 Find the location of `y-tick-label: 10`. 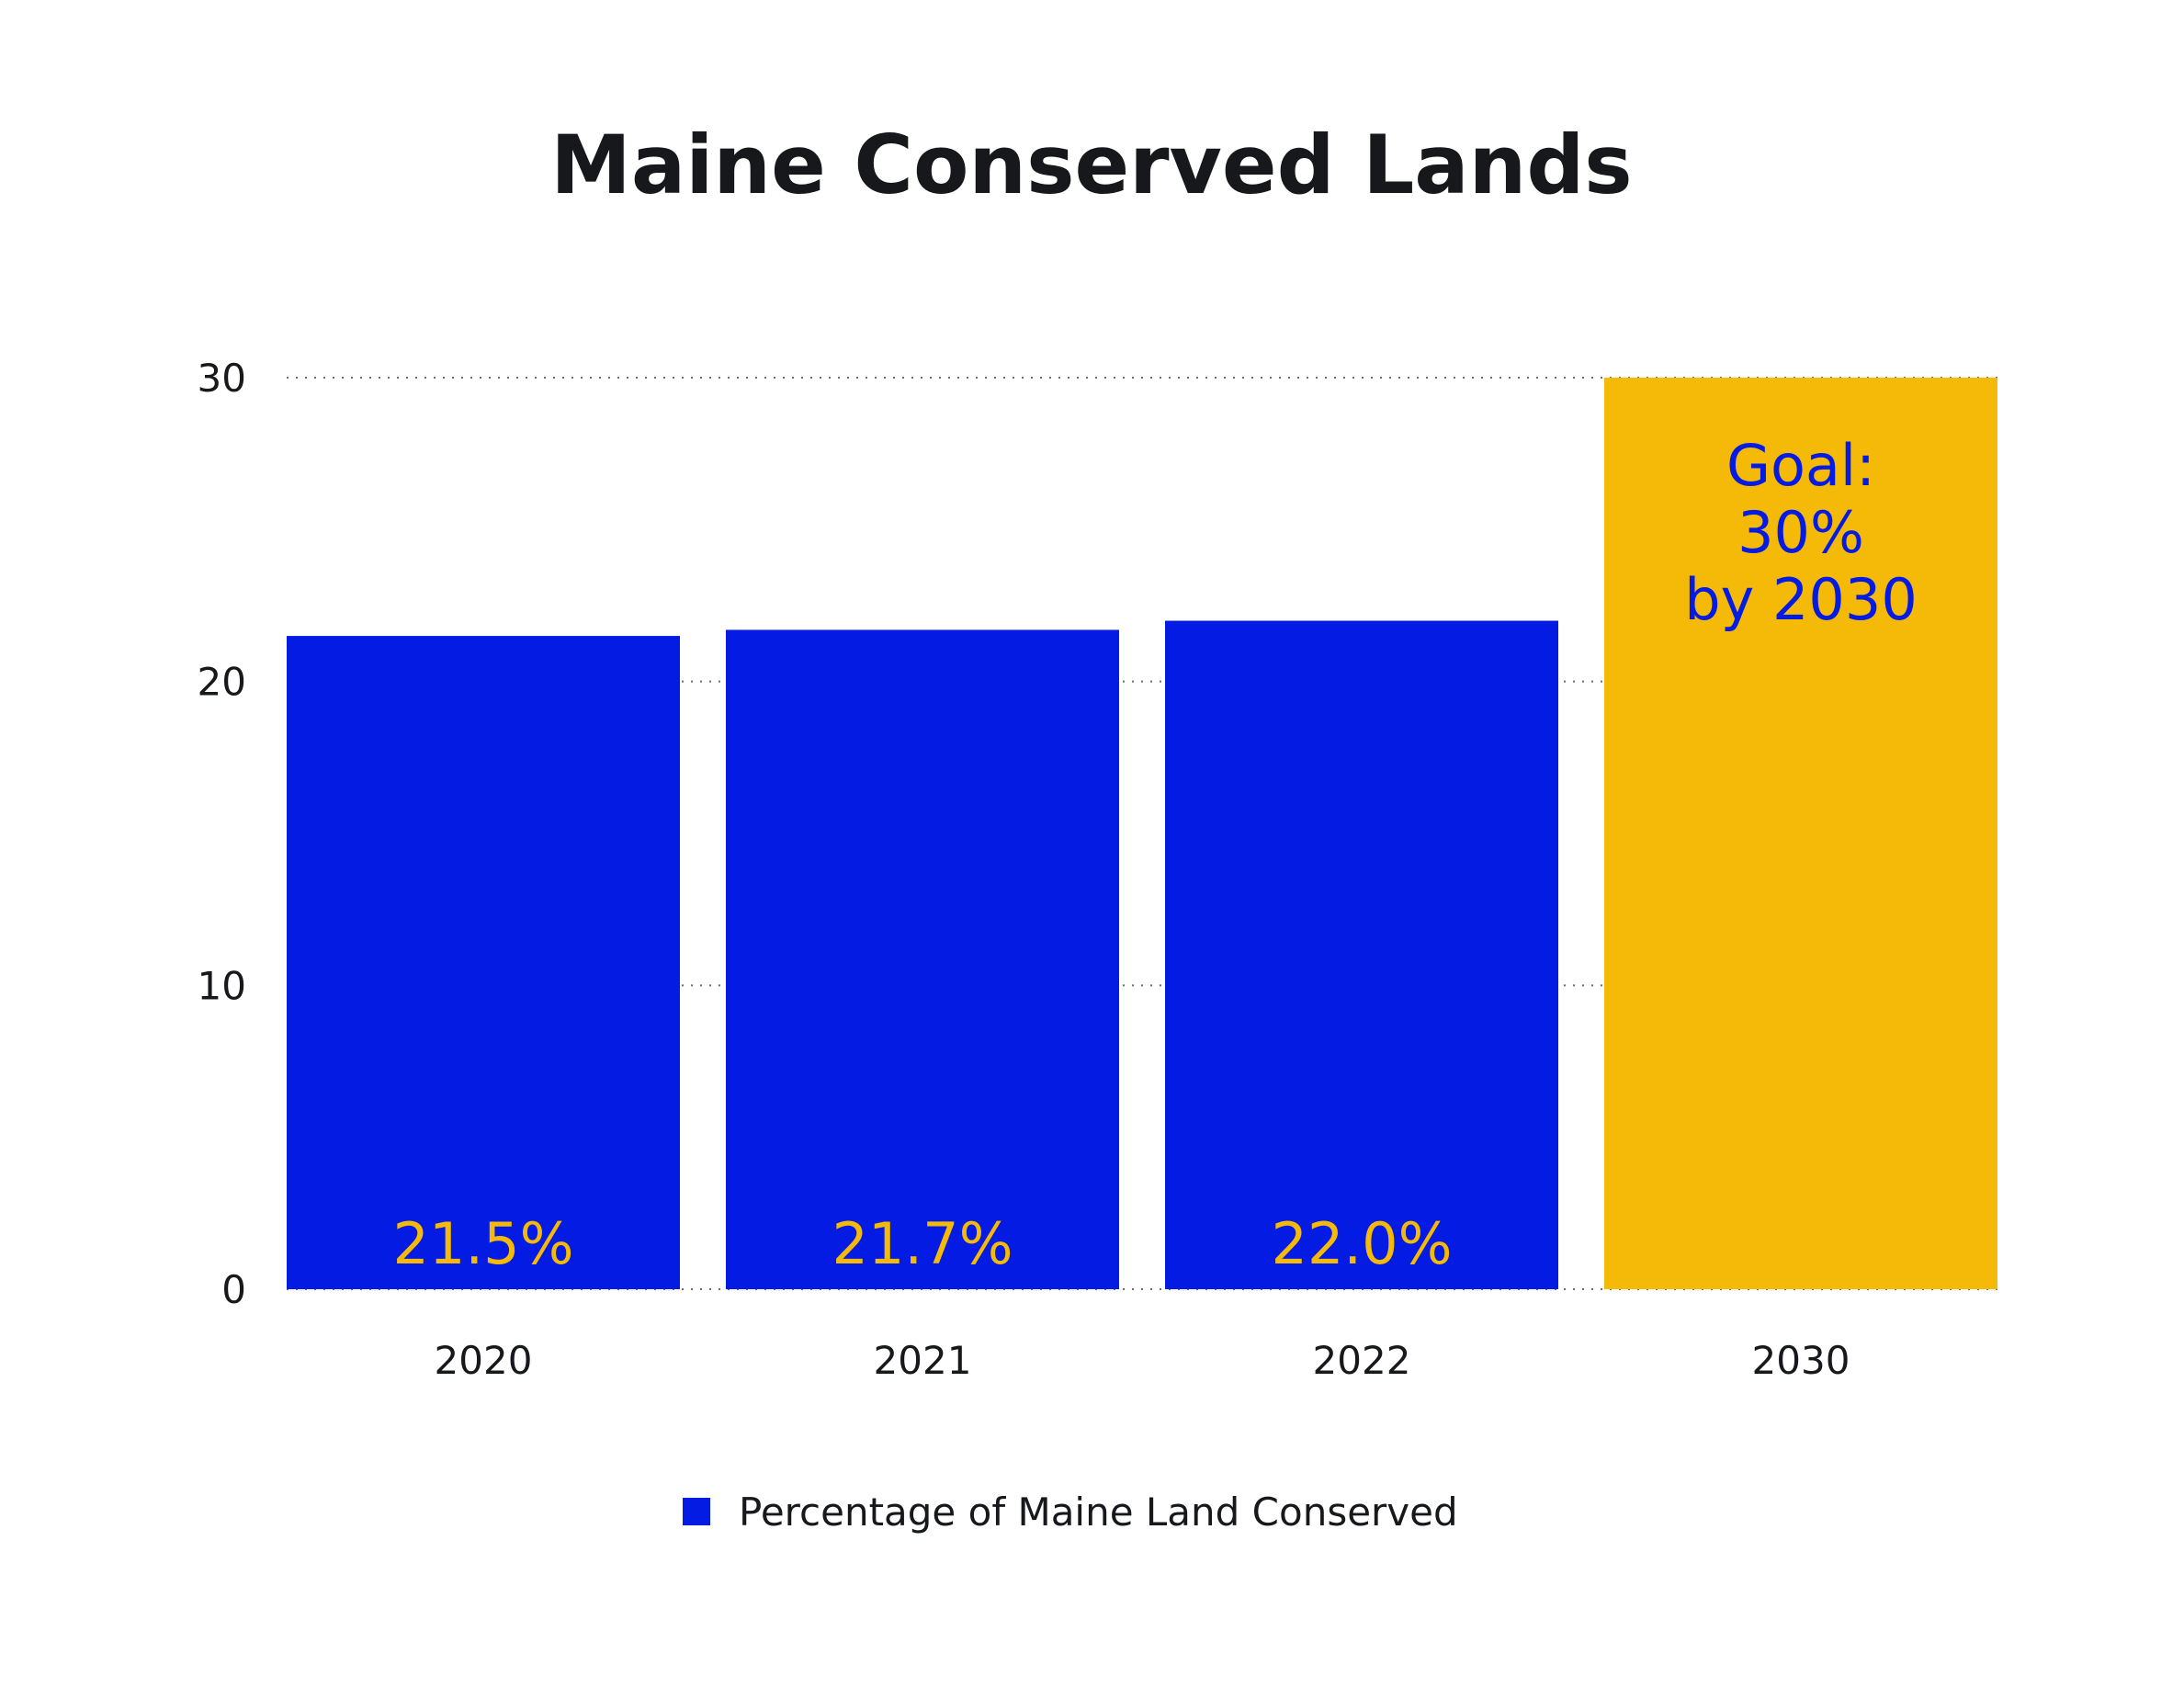

y-tick-label: 10 is located at coordinates (222, 986).